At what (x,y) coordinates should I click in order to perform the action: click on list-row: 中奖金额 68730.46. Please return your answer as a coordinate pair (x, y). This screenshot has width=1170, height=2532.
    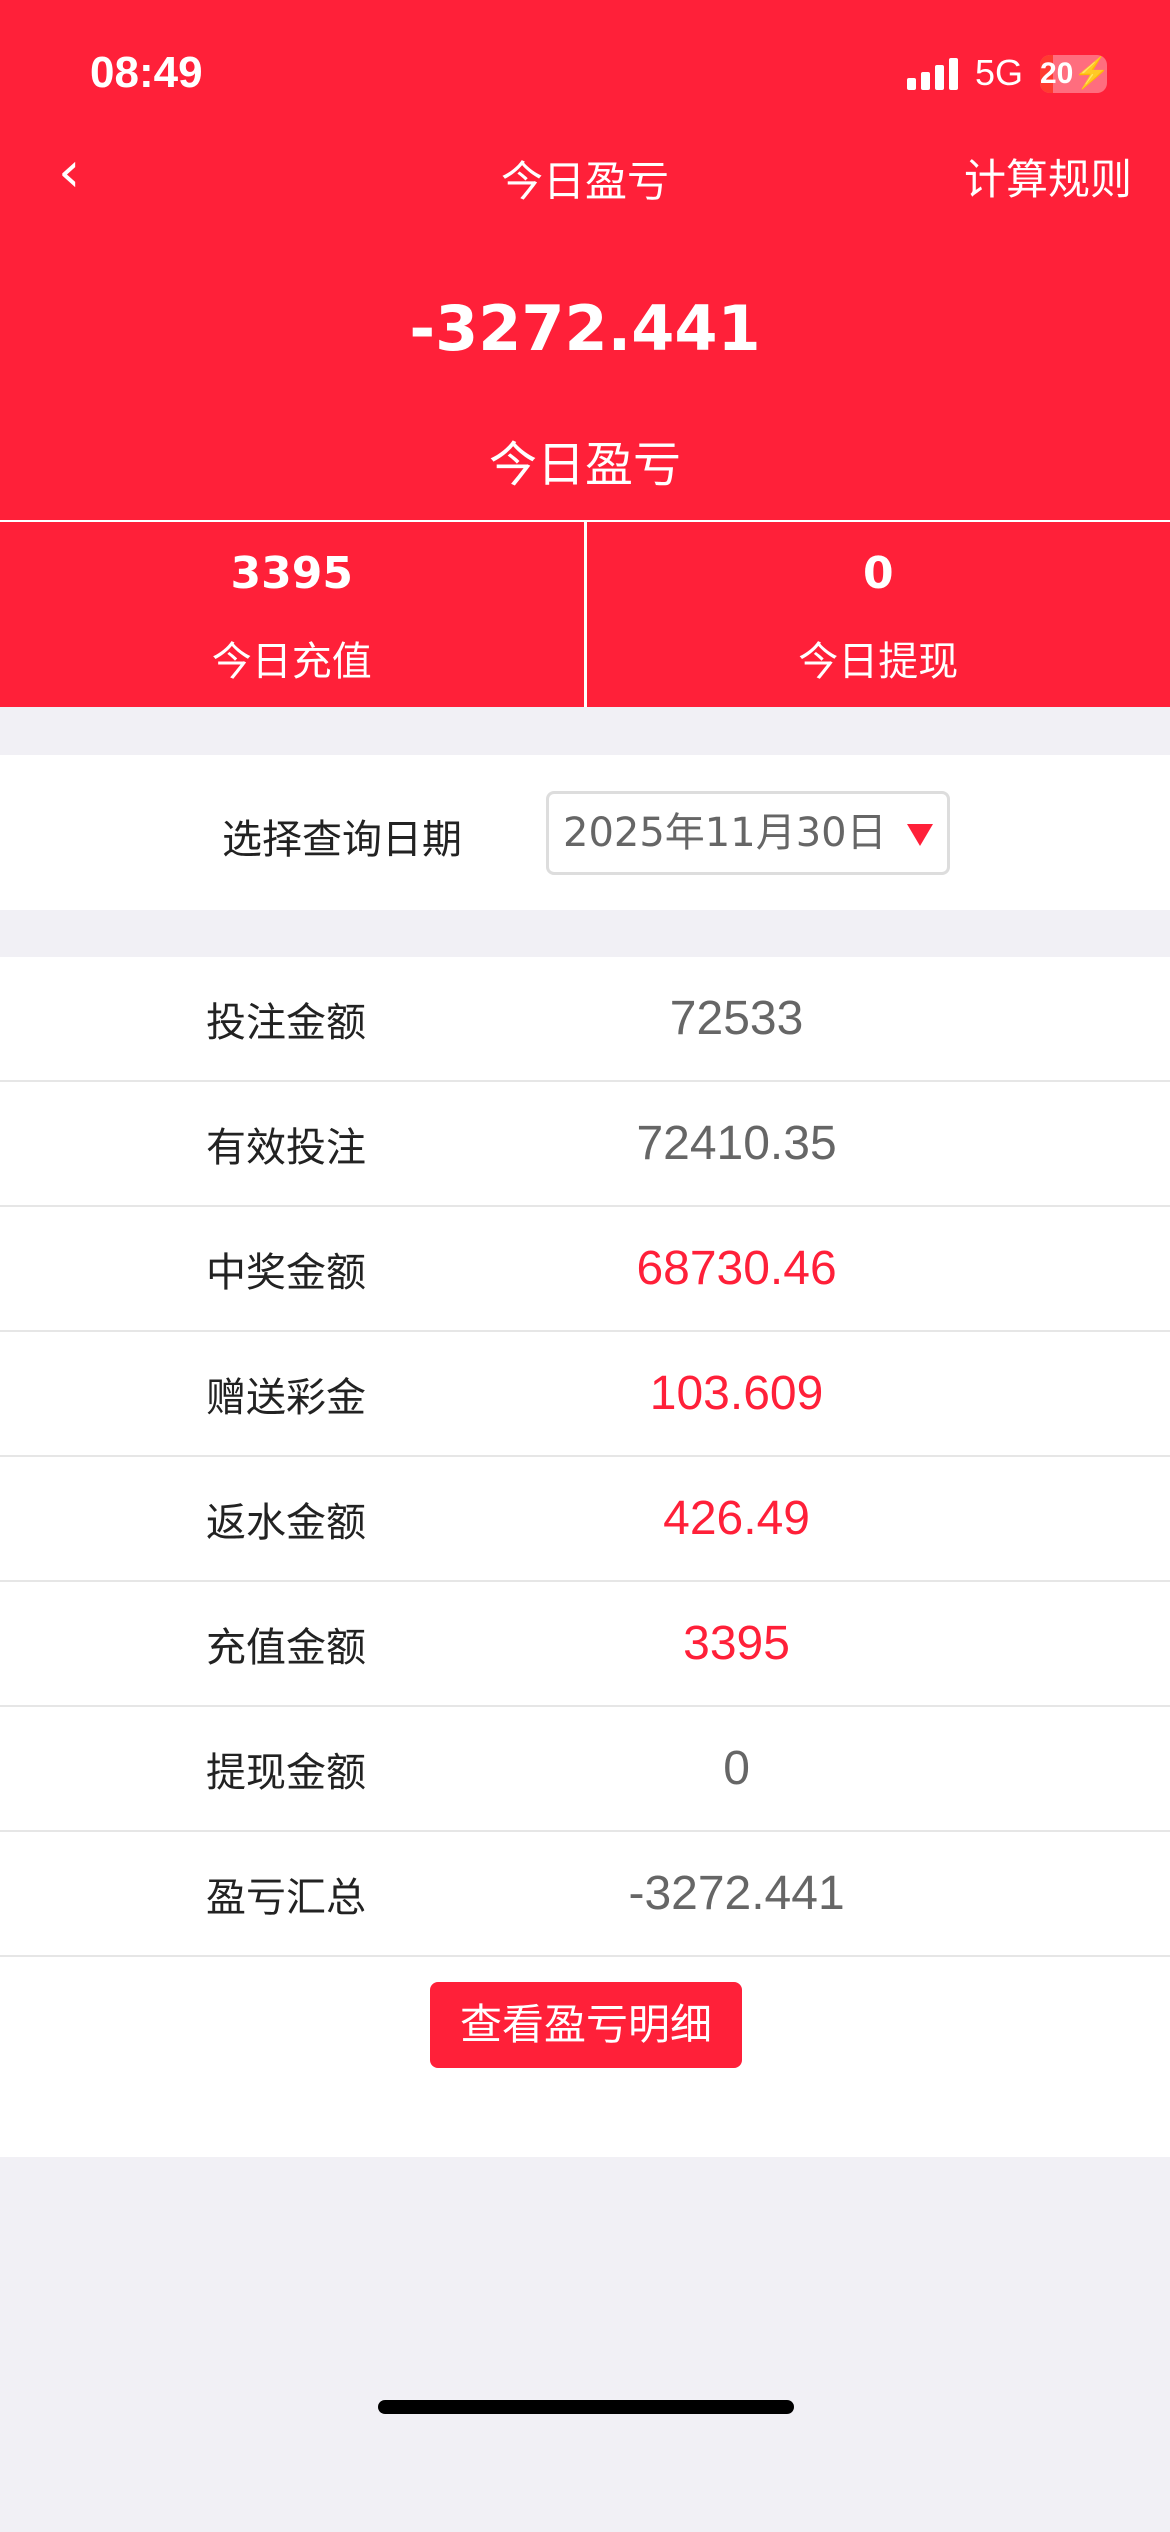
    Looking at the image, I should click on (585, 1269).